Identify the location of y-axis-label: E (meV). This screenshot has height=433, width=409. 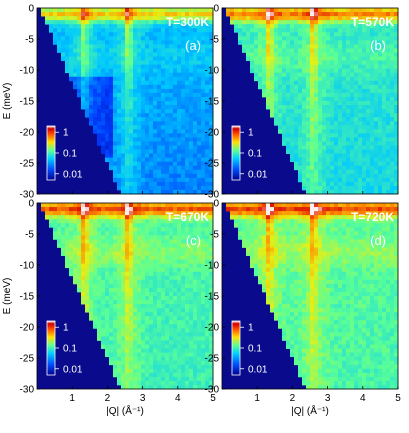
(7, 101).